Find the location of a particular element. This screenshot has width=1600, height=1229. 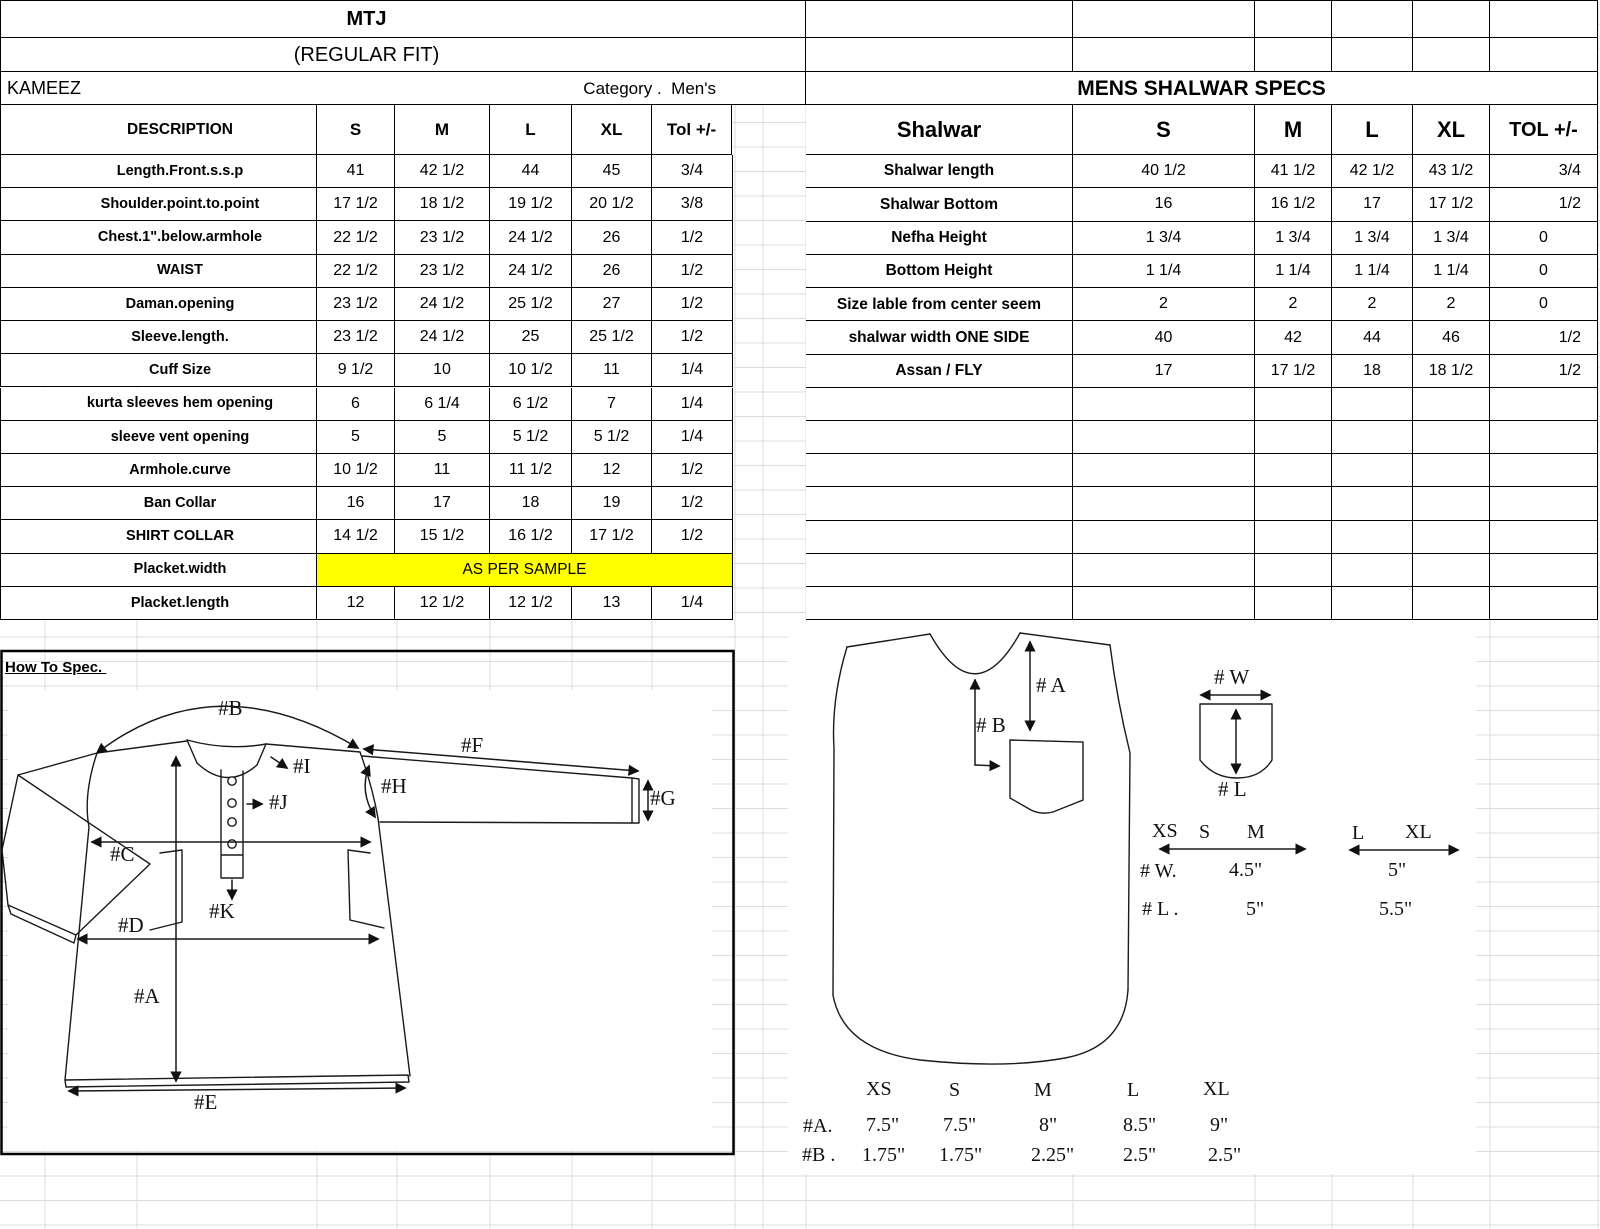

kameez-value-cell: 22 1/2 is located at coordinates (356, 238).